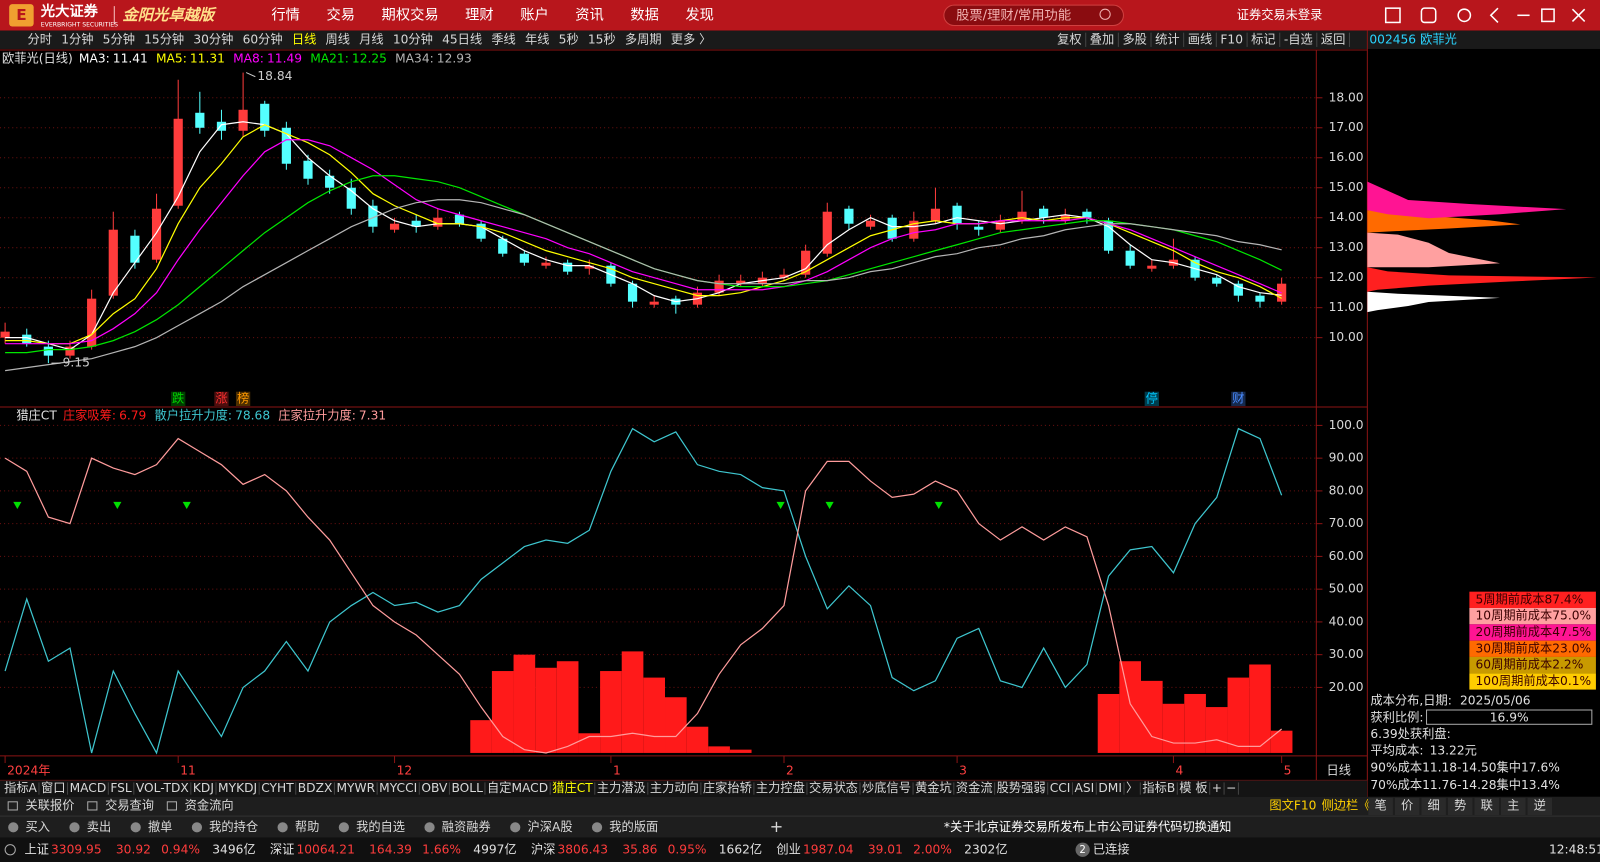  I want to click on toolbar-link: 关联报价, so click(50, 804).